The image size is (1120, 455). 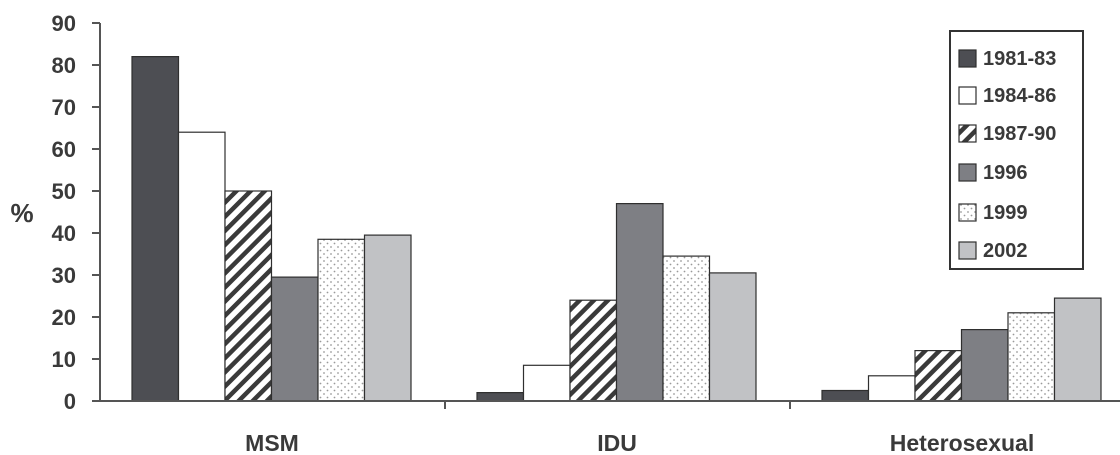 What do you see at coordinates (64, 359) in the screenshot?
I see `y-tick-label: 10` at bounding box center [64, 359].